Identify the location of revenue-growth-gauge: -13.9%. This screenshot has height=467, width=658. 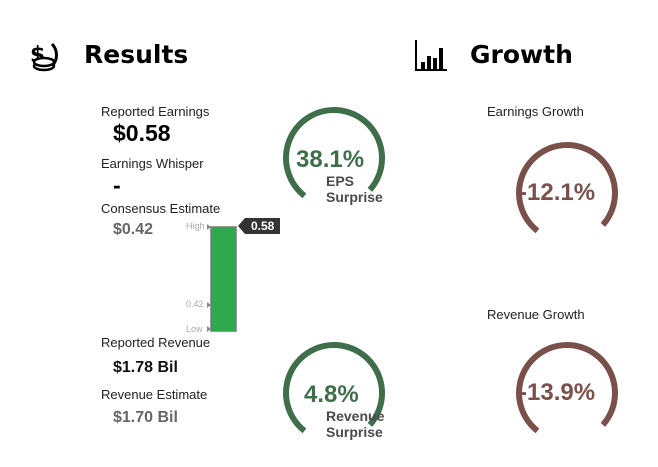
(567, 393).